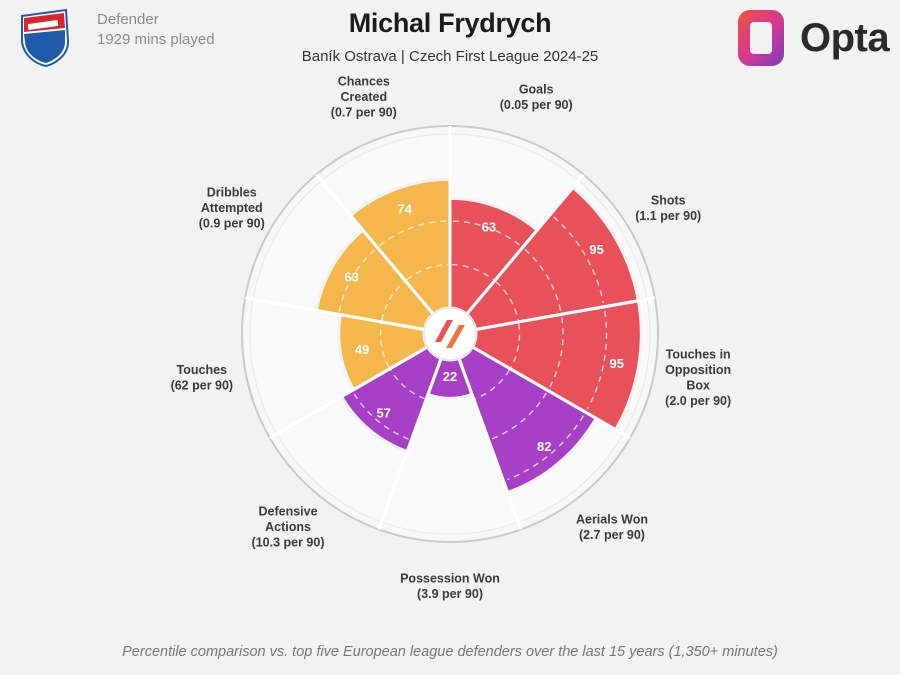  I want to click on category-label: Goals (0.05 per 90), so click(536, 97).